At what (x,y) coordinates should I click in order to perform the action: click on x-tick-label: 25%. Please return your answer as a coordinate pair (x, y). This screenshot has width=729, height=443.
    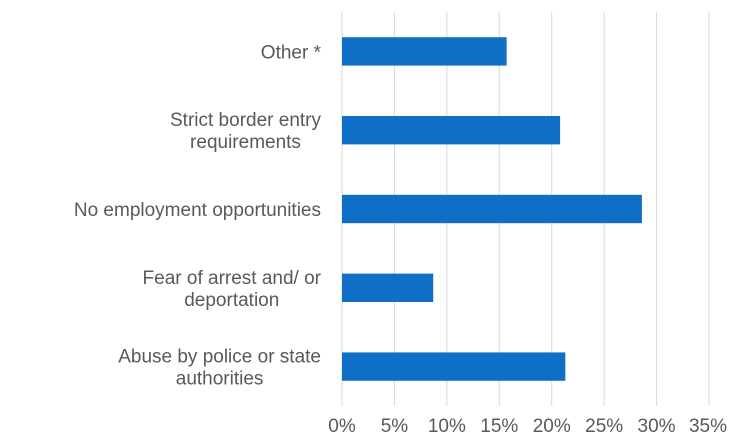
    Looking at the image, I should click on (604, 426).